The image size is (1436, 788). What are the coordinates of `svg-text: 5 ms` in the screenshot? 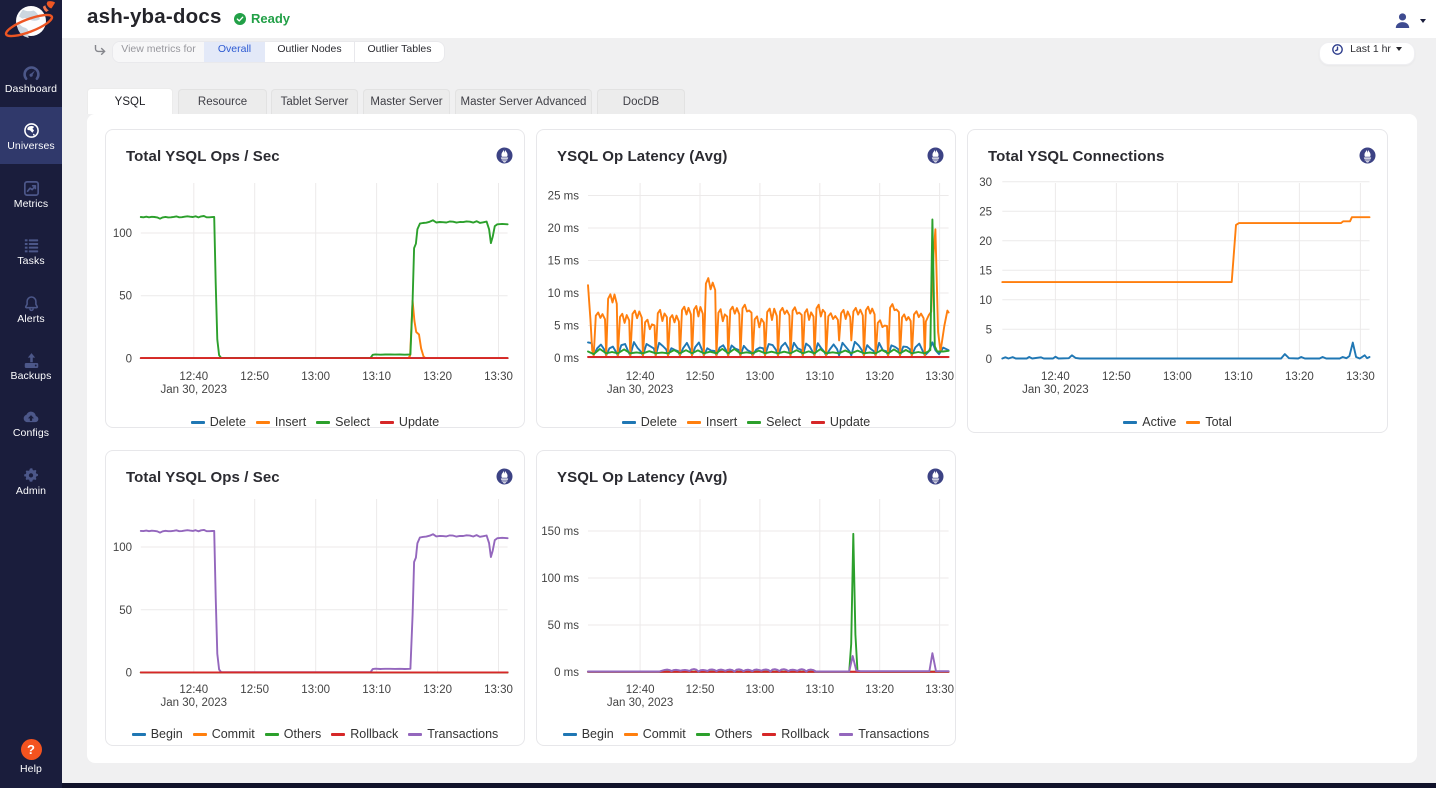 It's located at (566, 327).